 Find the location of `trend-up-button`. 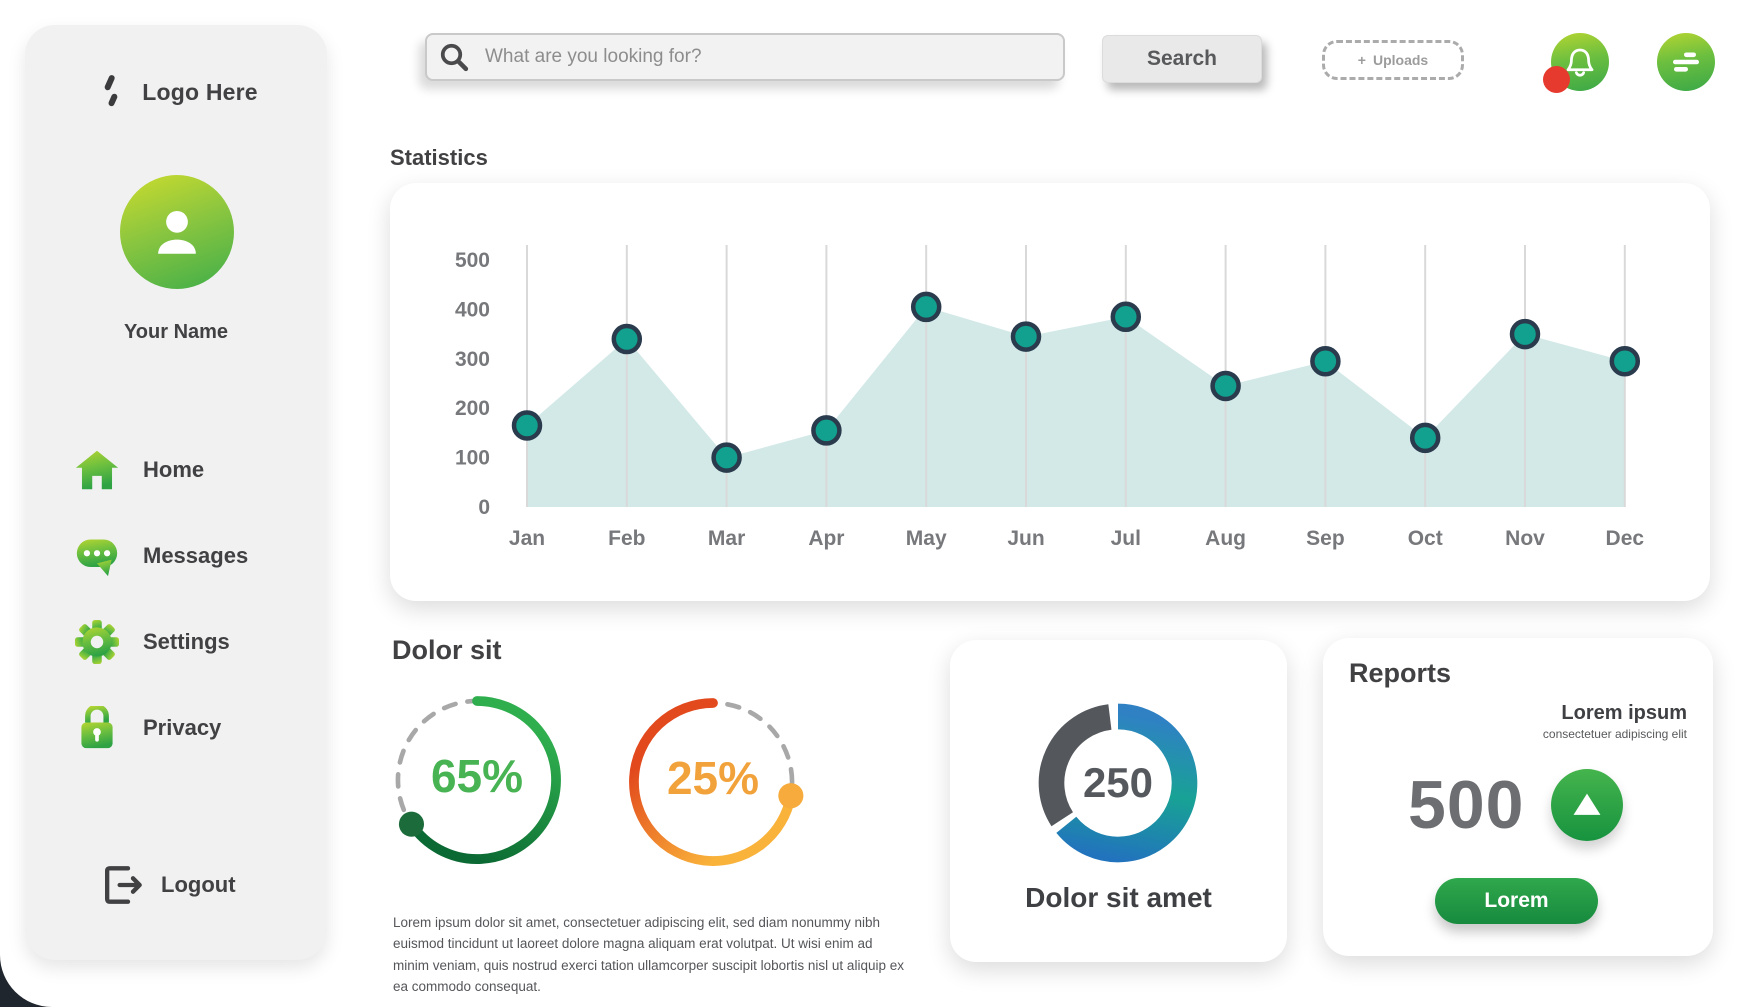

trend-up-button is located at coordinates (1587, 805).